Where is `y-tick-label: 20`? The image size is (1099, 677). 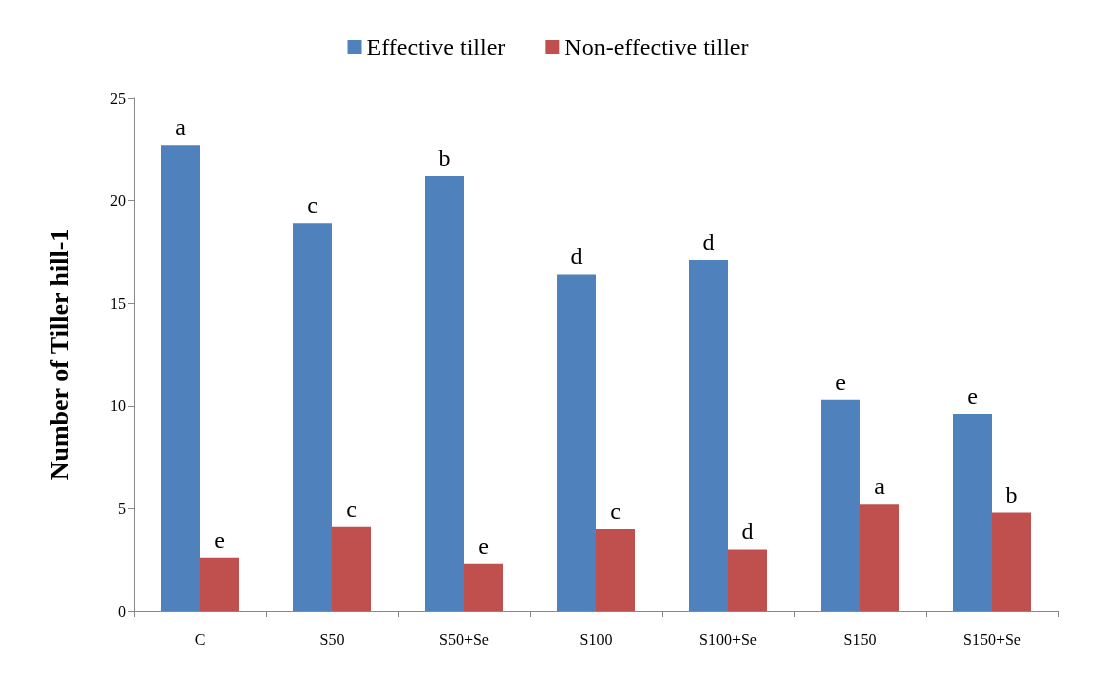 y-tick-label: 20 is located at coordinates (118, 201).